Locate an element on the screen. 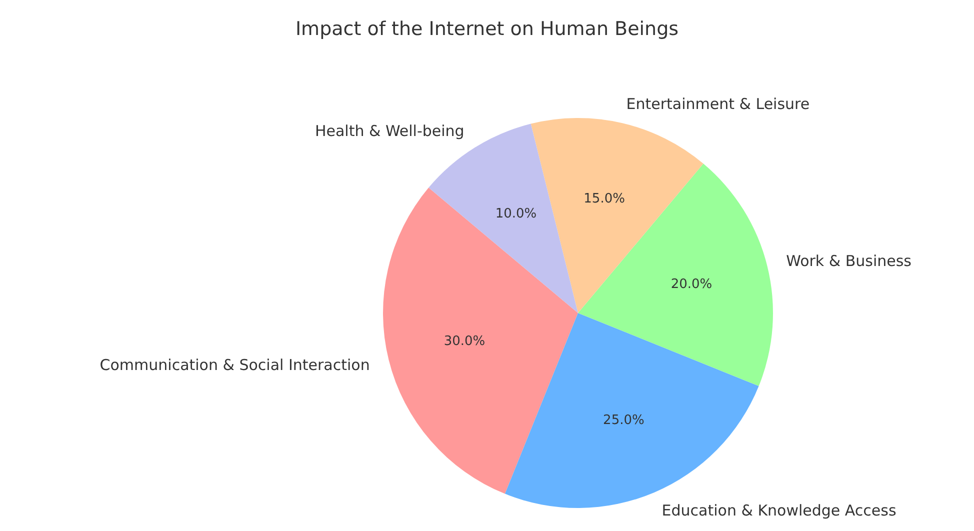 The width and height of the screenshot is (974, 531). data-label: 25.0% is located at coordinates (623, 420).